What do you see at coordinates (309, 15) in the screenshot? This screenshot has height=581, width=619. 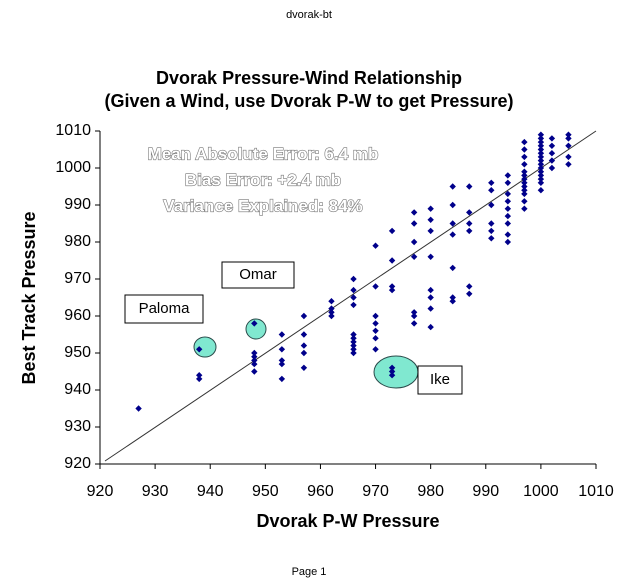 I see `page-header: dvorak-bt` at bounding box center [309, 15].